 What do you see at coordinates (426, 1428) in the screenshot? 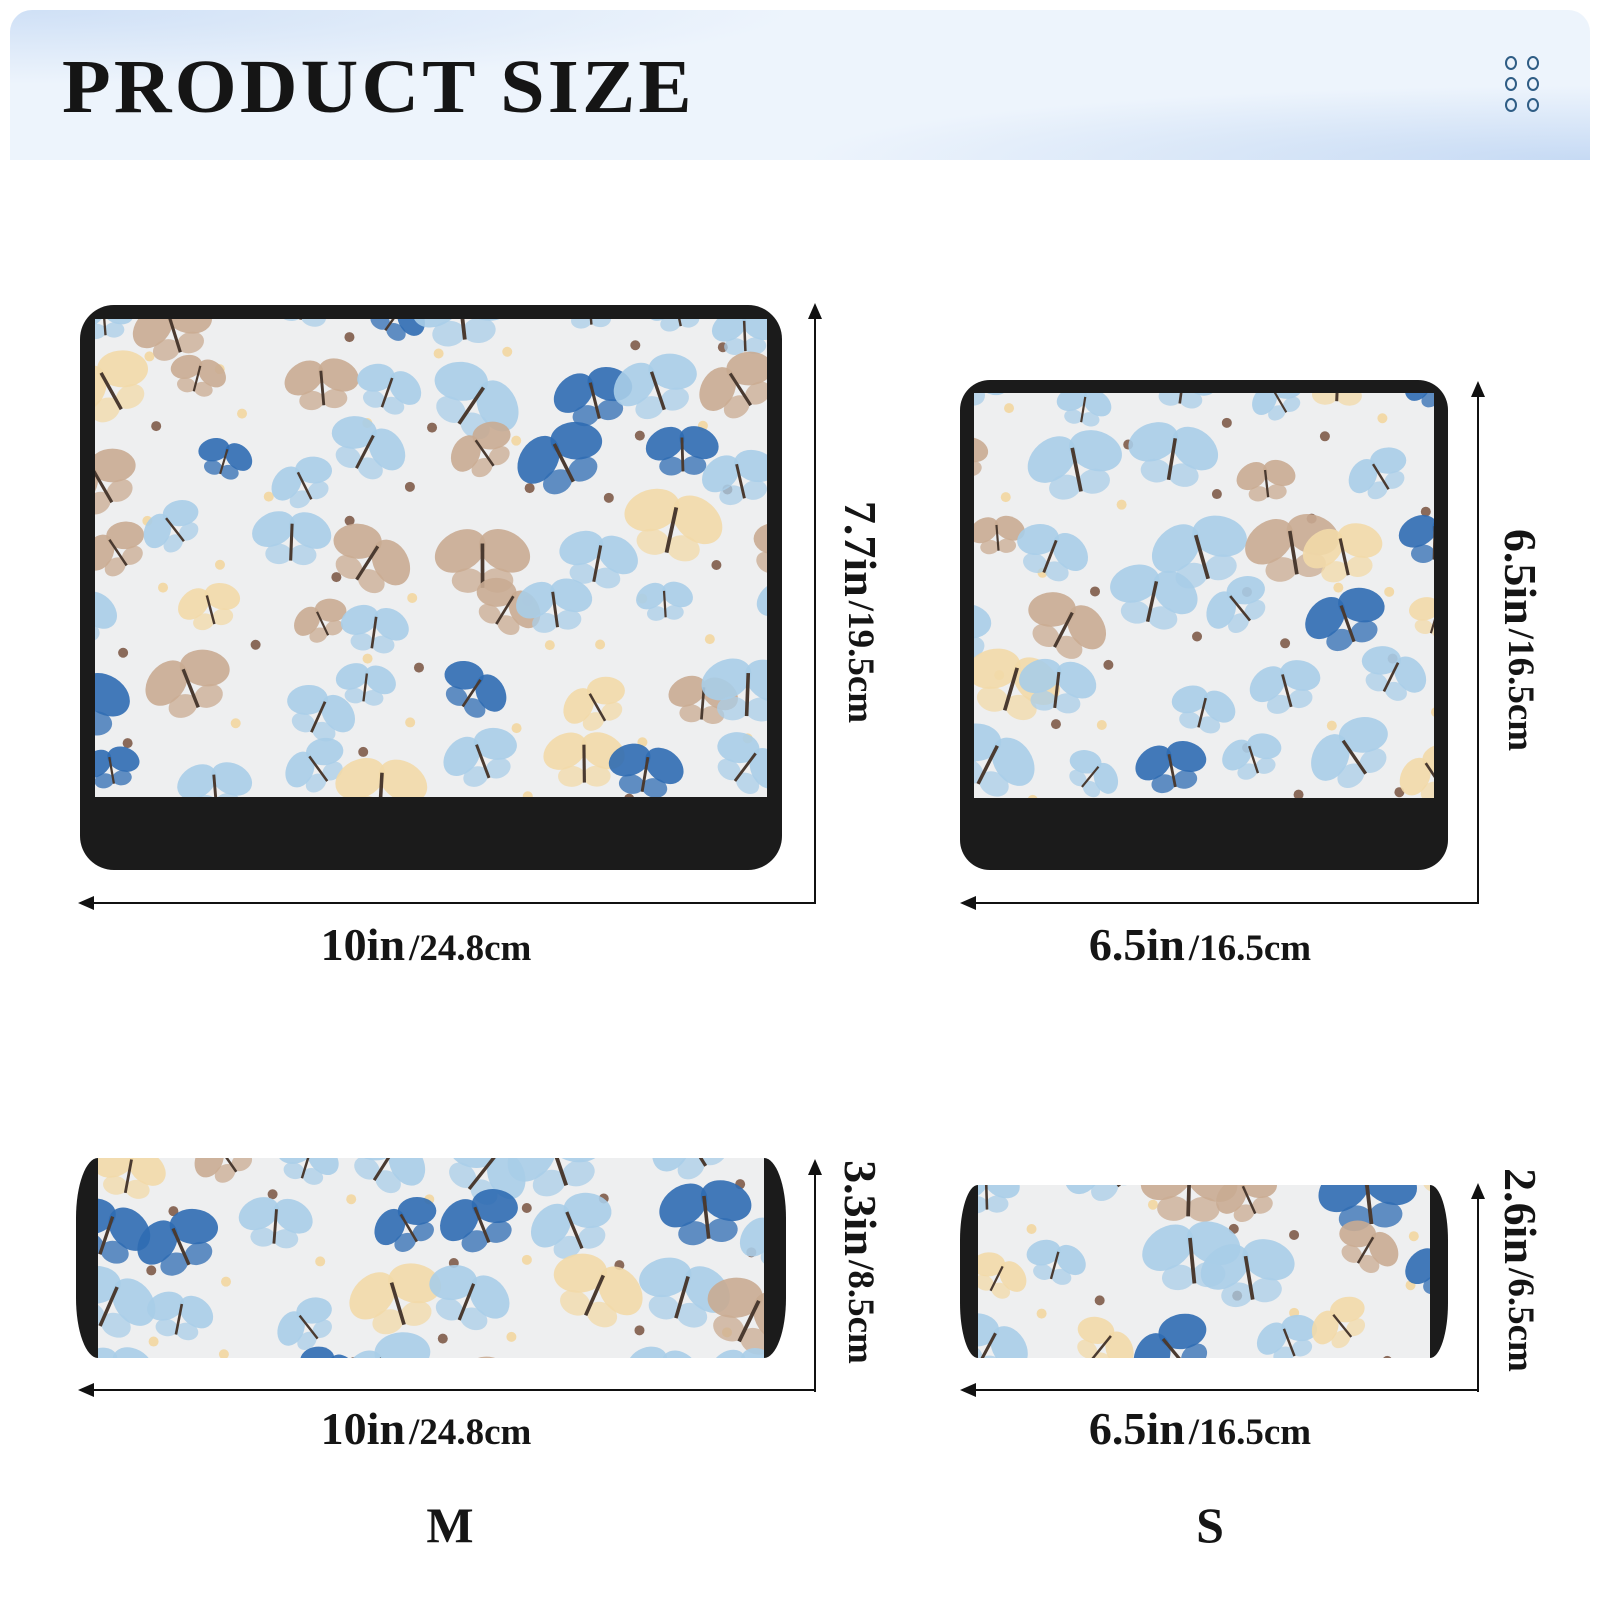
I see `width-label: 10in /24.8cm` at bounding box center [426, 1428].